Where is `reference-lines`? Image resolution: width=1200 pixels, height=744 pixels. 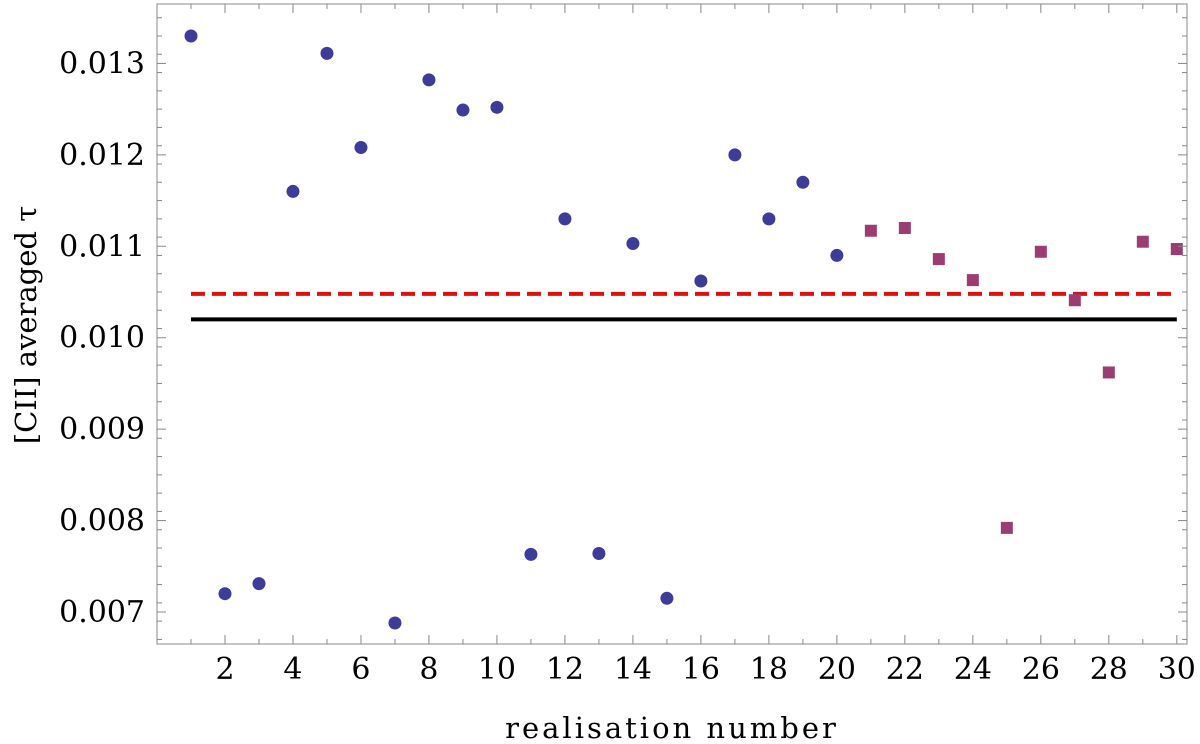
reference-lines is located at coordinates (683, 306).